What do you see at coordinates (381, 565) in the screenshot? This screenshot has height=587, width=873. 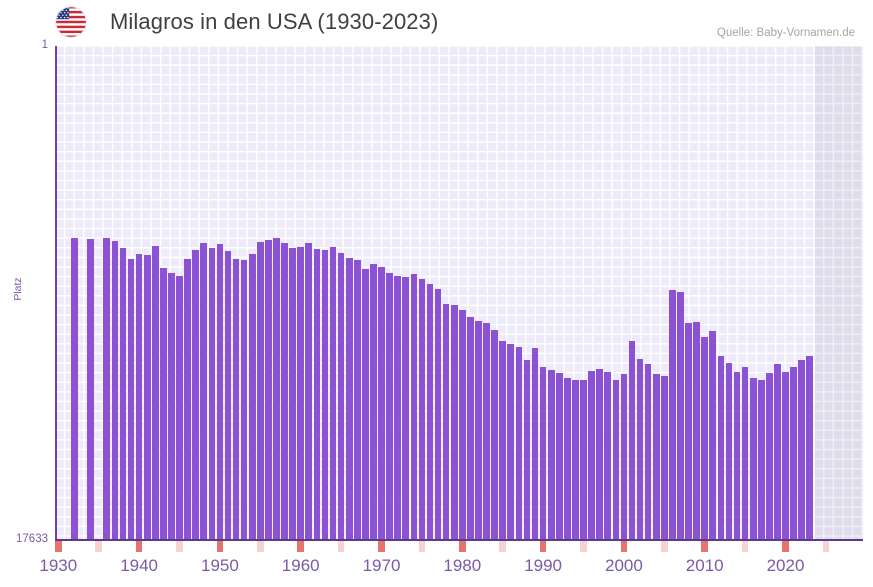 I see `x-axis-tick-label: 1970` at bounding box center [381, 565].